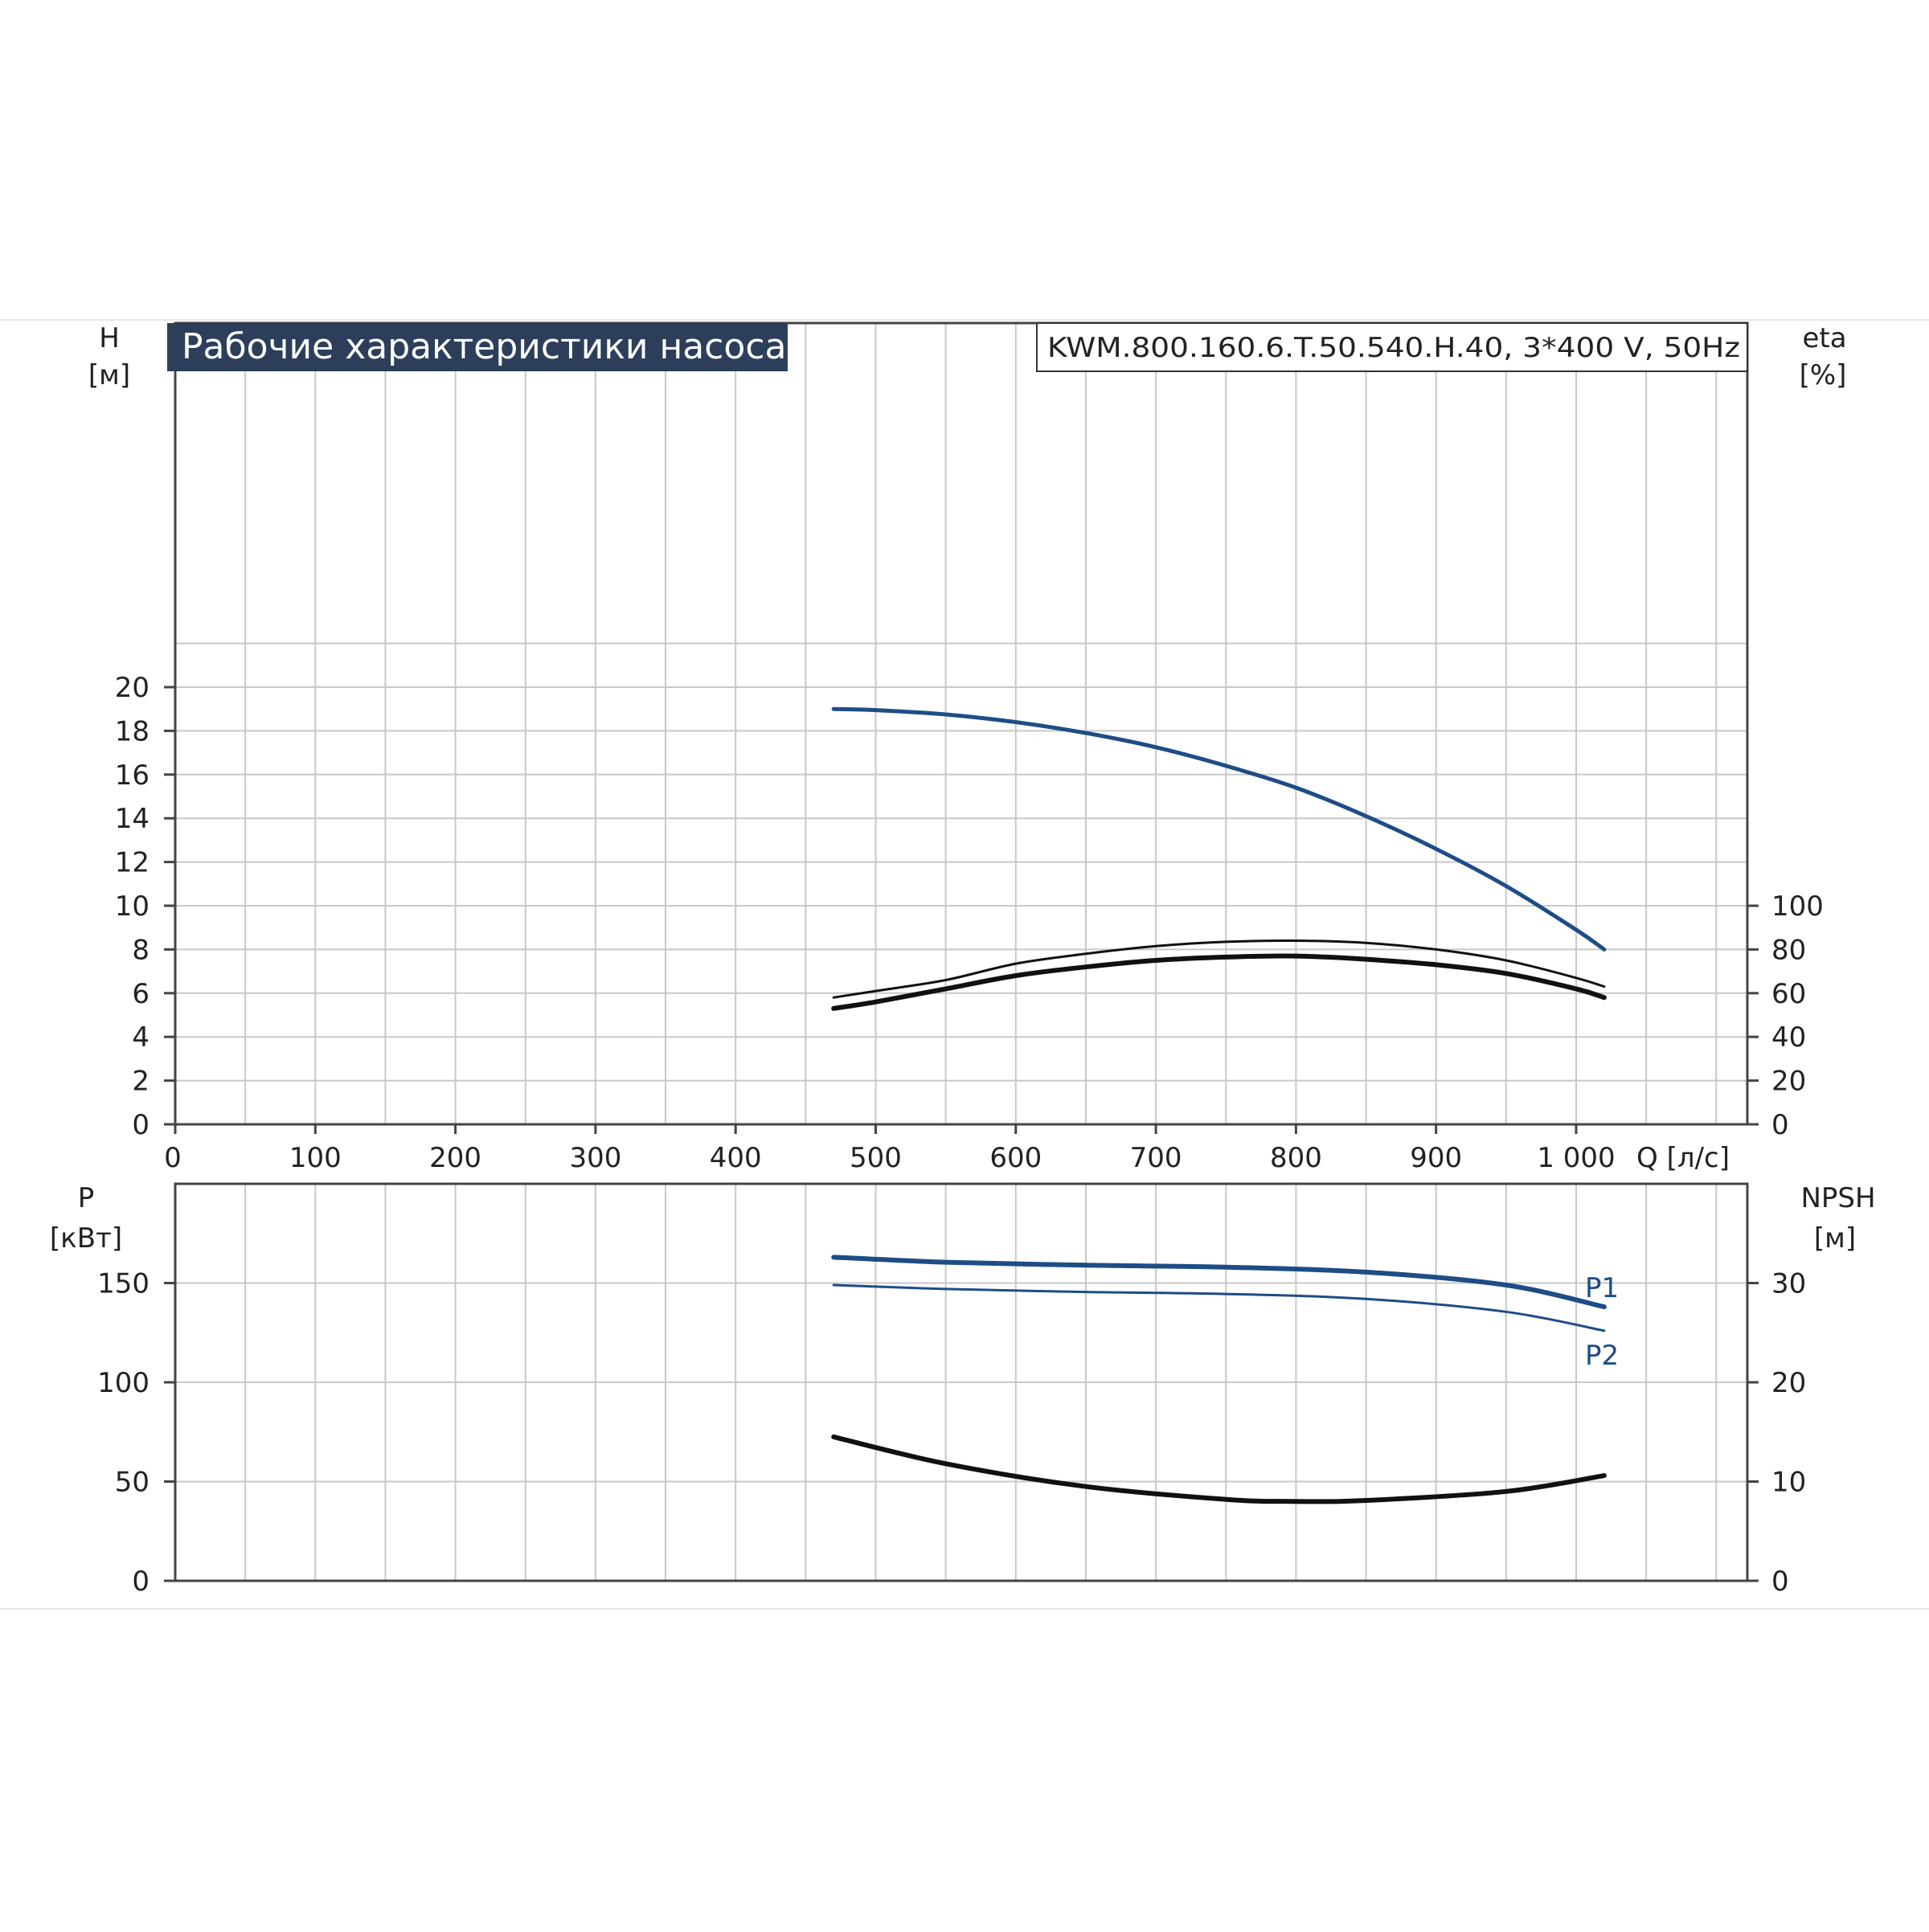 The image size is (1929, 1932). Describe the element at coordinates (1776, 1433) in the screenshot. I see `bottom-right-ticks: 0 10 20 30` at that location.